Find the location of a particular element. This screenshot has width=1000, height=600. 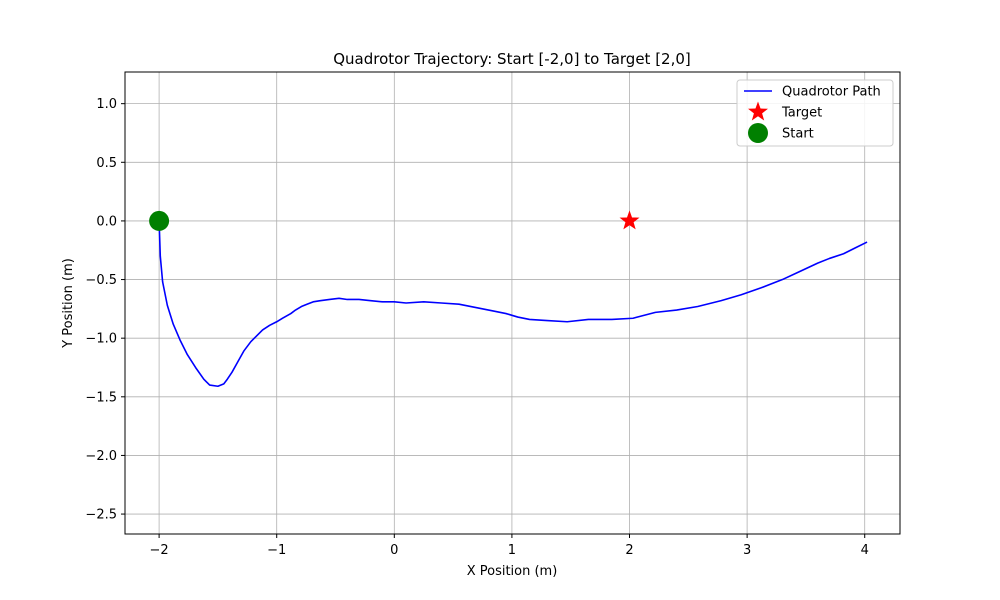

x-tick-label: 2 is located at coordinates (629, 550).